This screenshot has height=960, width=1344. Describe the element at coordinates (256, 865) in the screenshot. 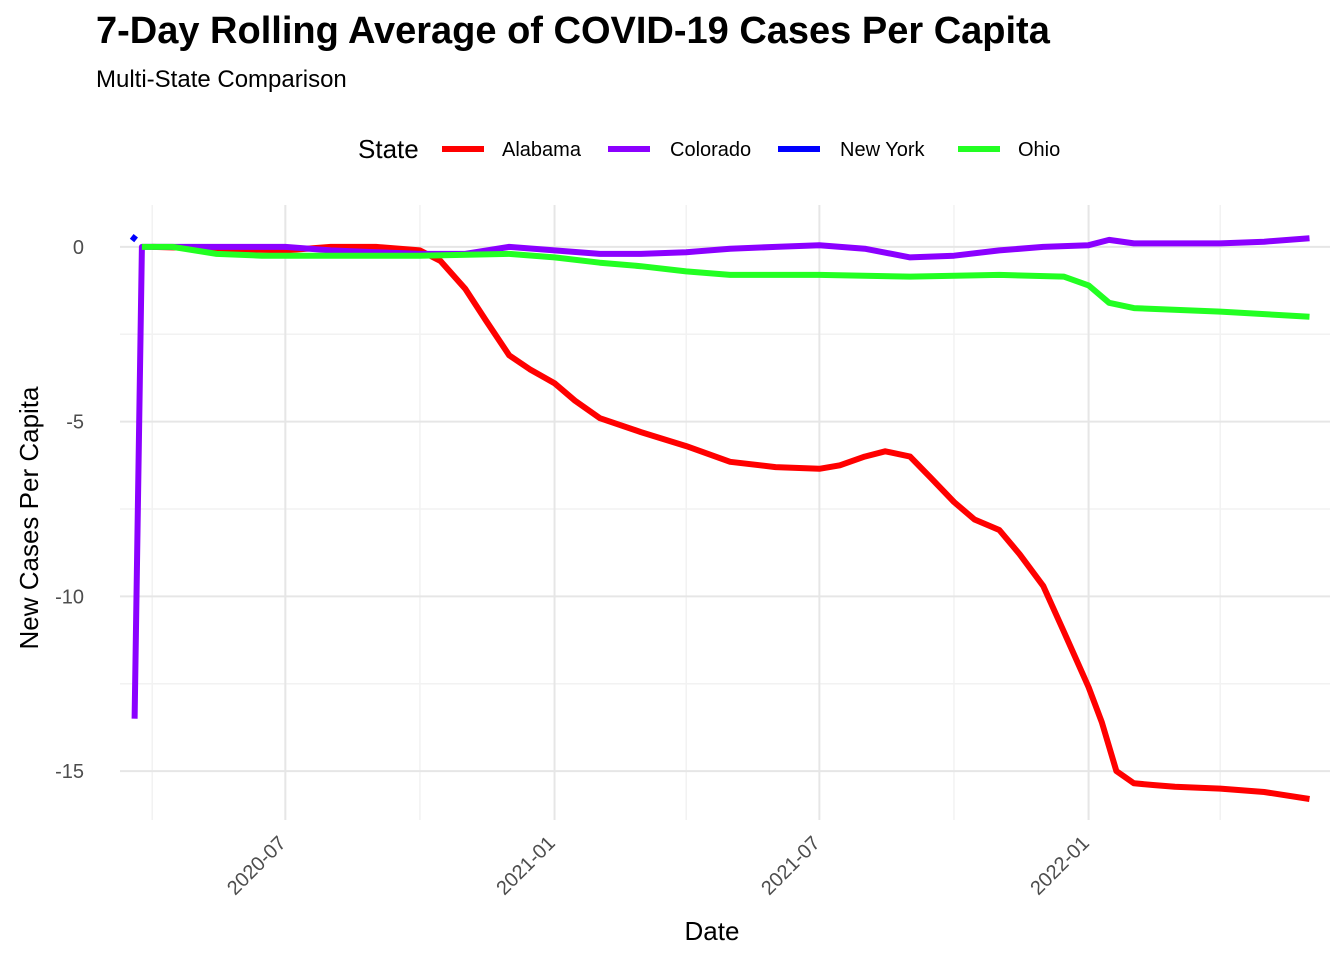

I see `x-tick-label: 2020-07` at that location.